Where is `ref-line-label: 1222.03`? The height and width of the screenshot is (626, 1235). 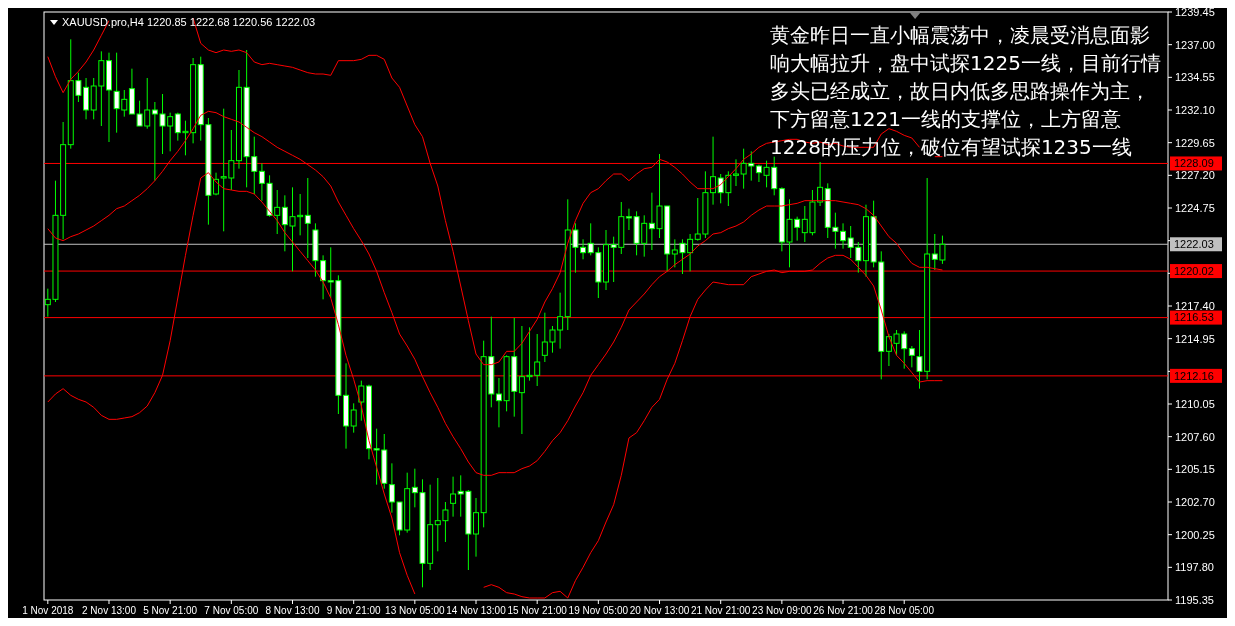
ref-line-label: 1222.03 is located at coordinates (1194, 244).